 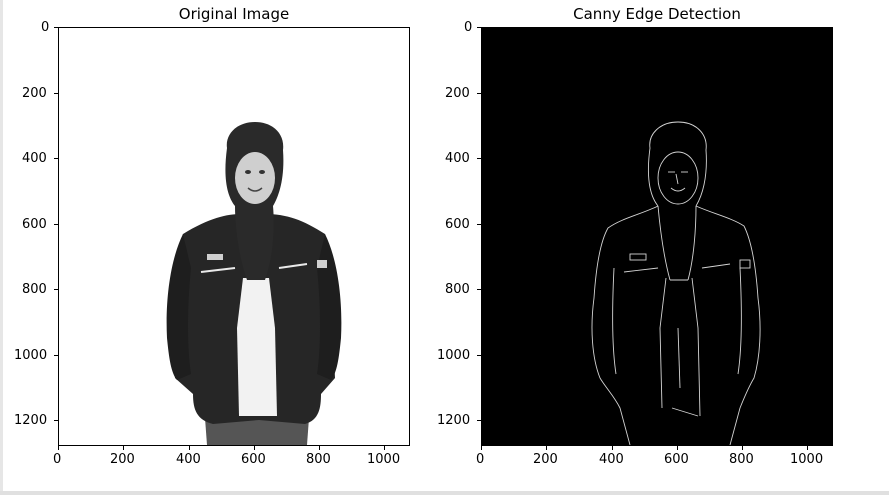 I want to click on panel-title-original: Original Image, so click(x=234, y=14).